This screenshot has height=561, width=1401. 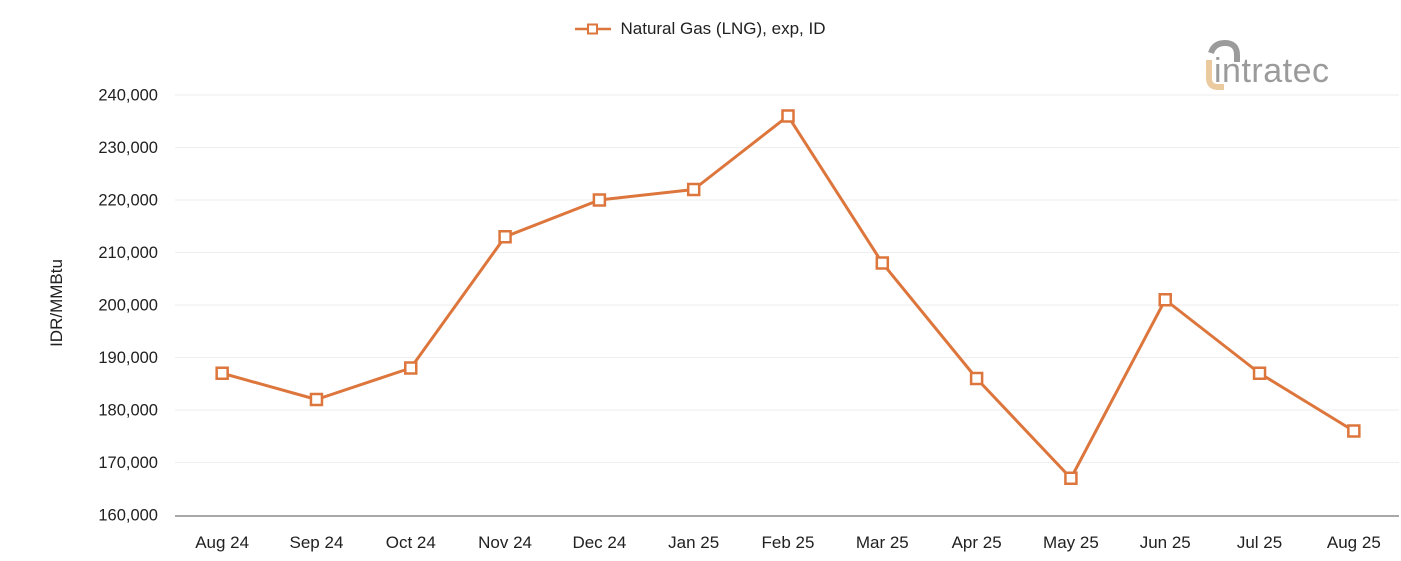 What do you see at coordinates (1354, 542) in the screenshot?
I see `x-tick-label: Aug 25` at bounding box center [1354, 542].